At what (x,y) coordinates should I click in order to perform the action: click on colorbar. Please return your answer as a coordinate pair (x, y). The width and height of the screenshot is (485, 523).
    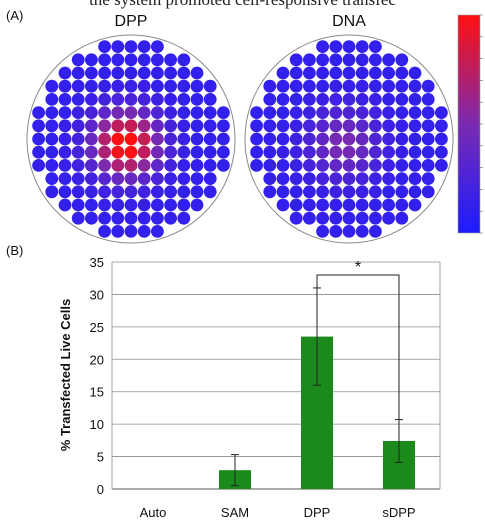
    Looking at the image, I should click on (470, 124).